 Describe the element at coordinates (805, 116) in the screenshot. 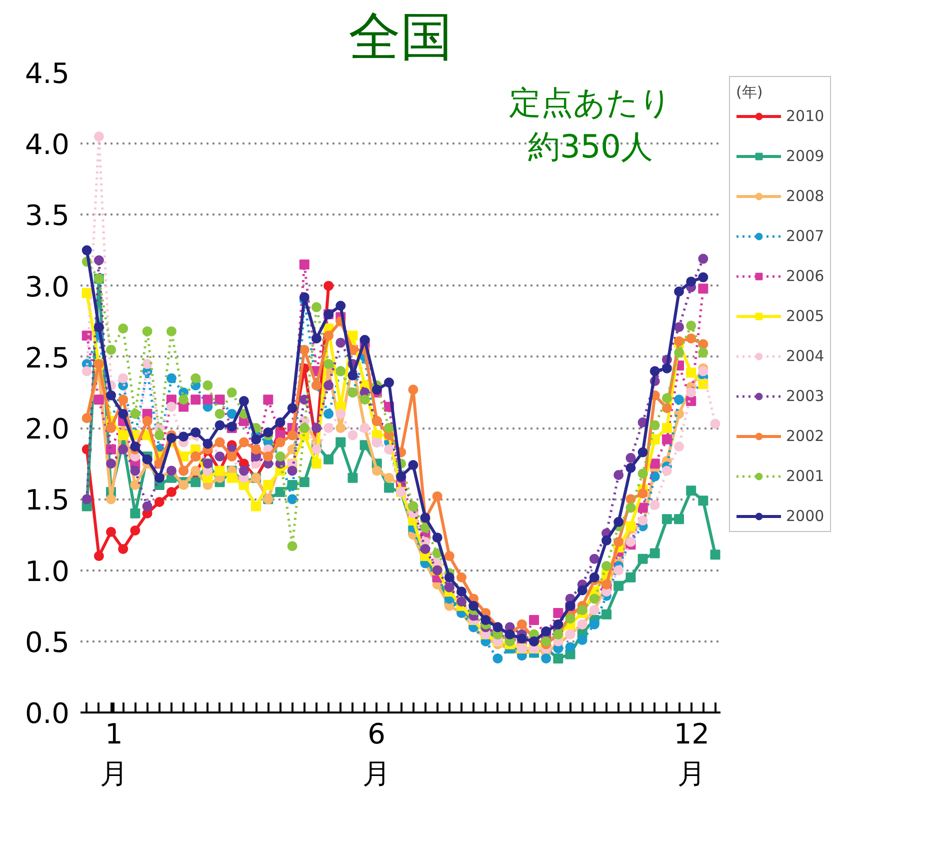

I see `legend-label: 2010` at that location.